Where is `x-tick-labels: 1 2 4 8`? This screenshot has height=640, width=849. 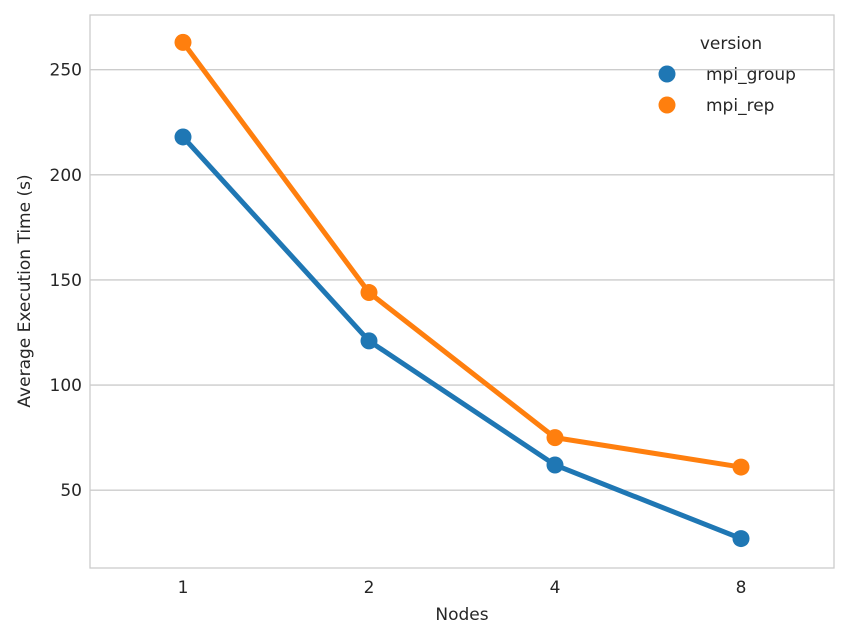 x-tick-labels: 1 2 4 8 is located at coordinates (462, 588).